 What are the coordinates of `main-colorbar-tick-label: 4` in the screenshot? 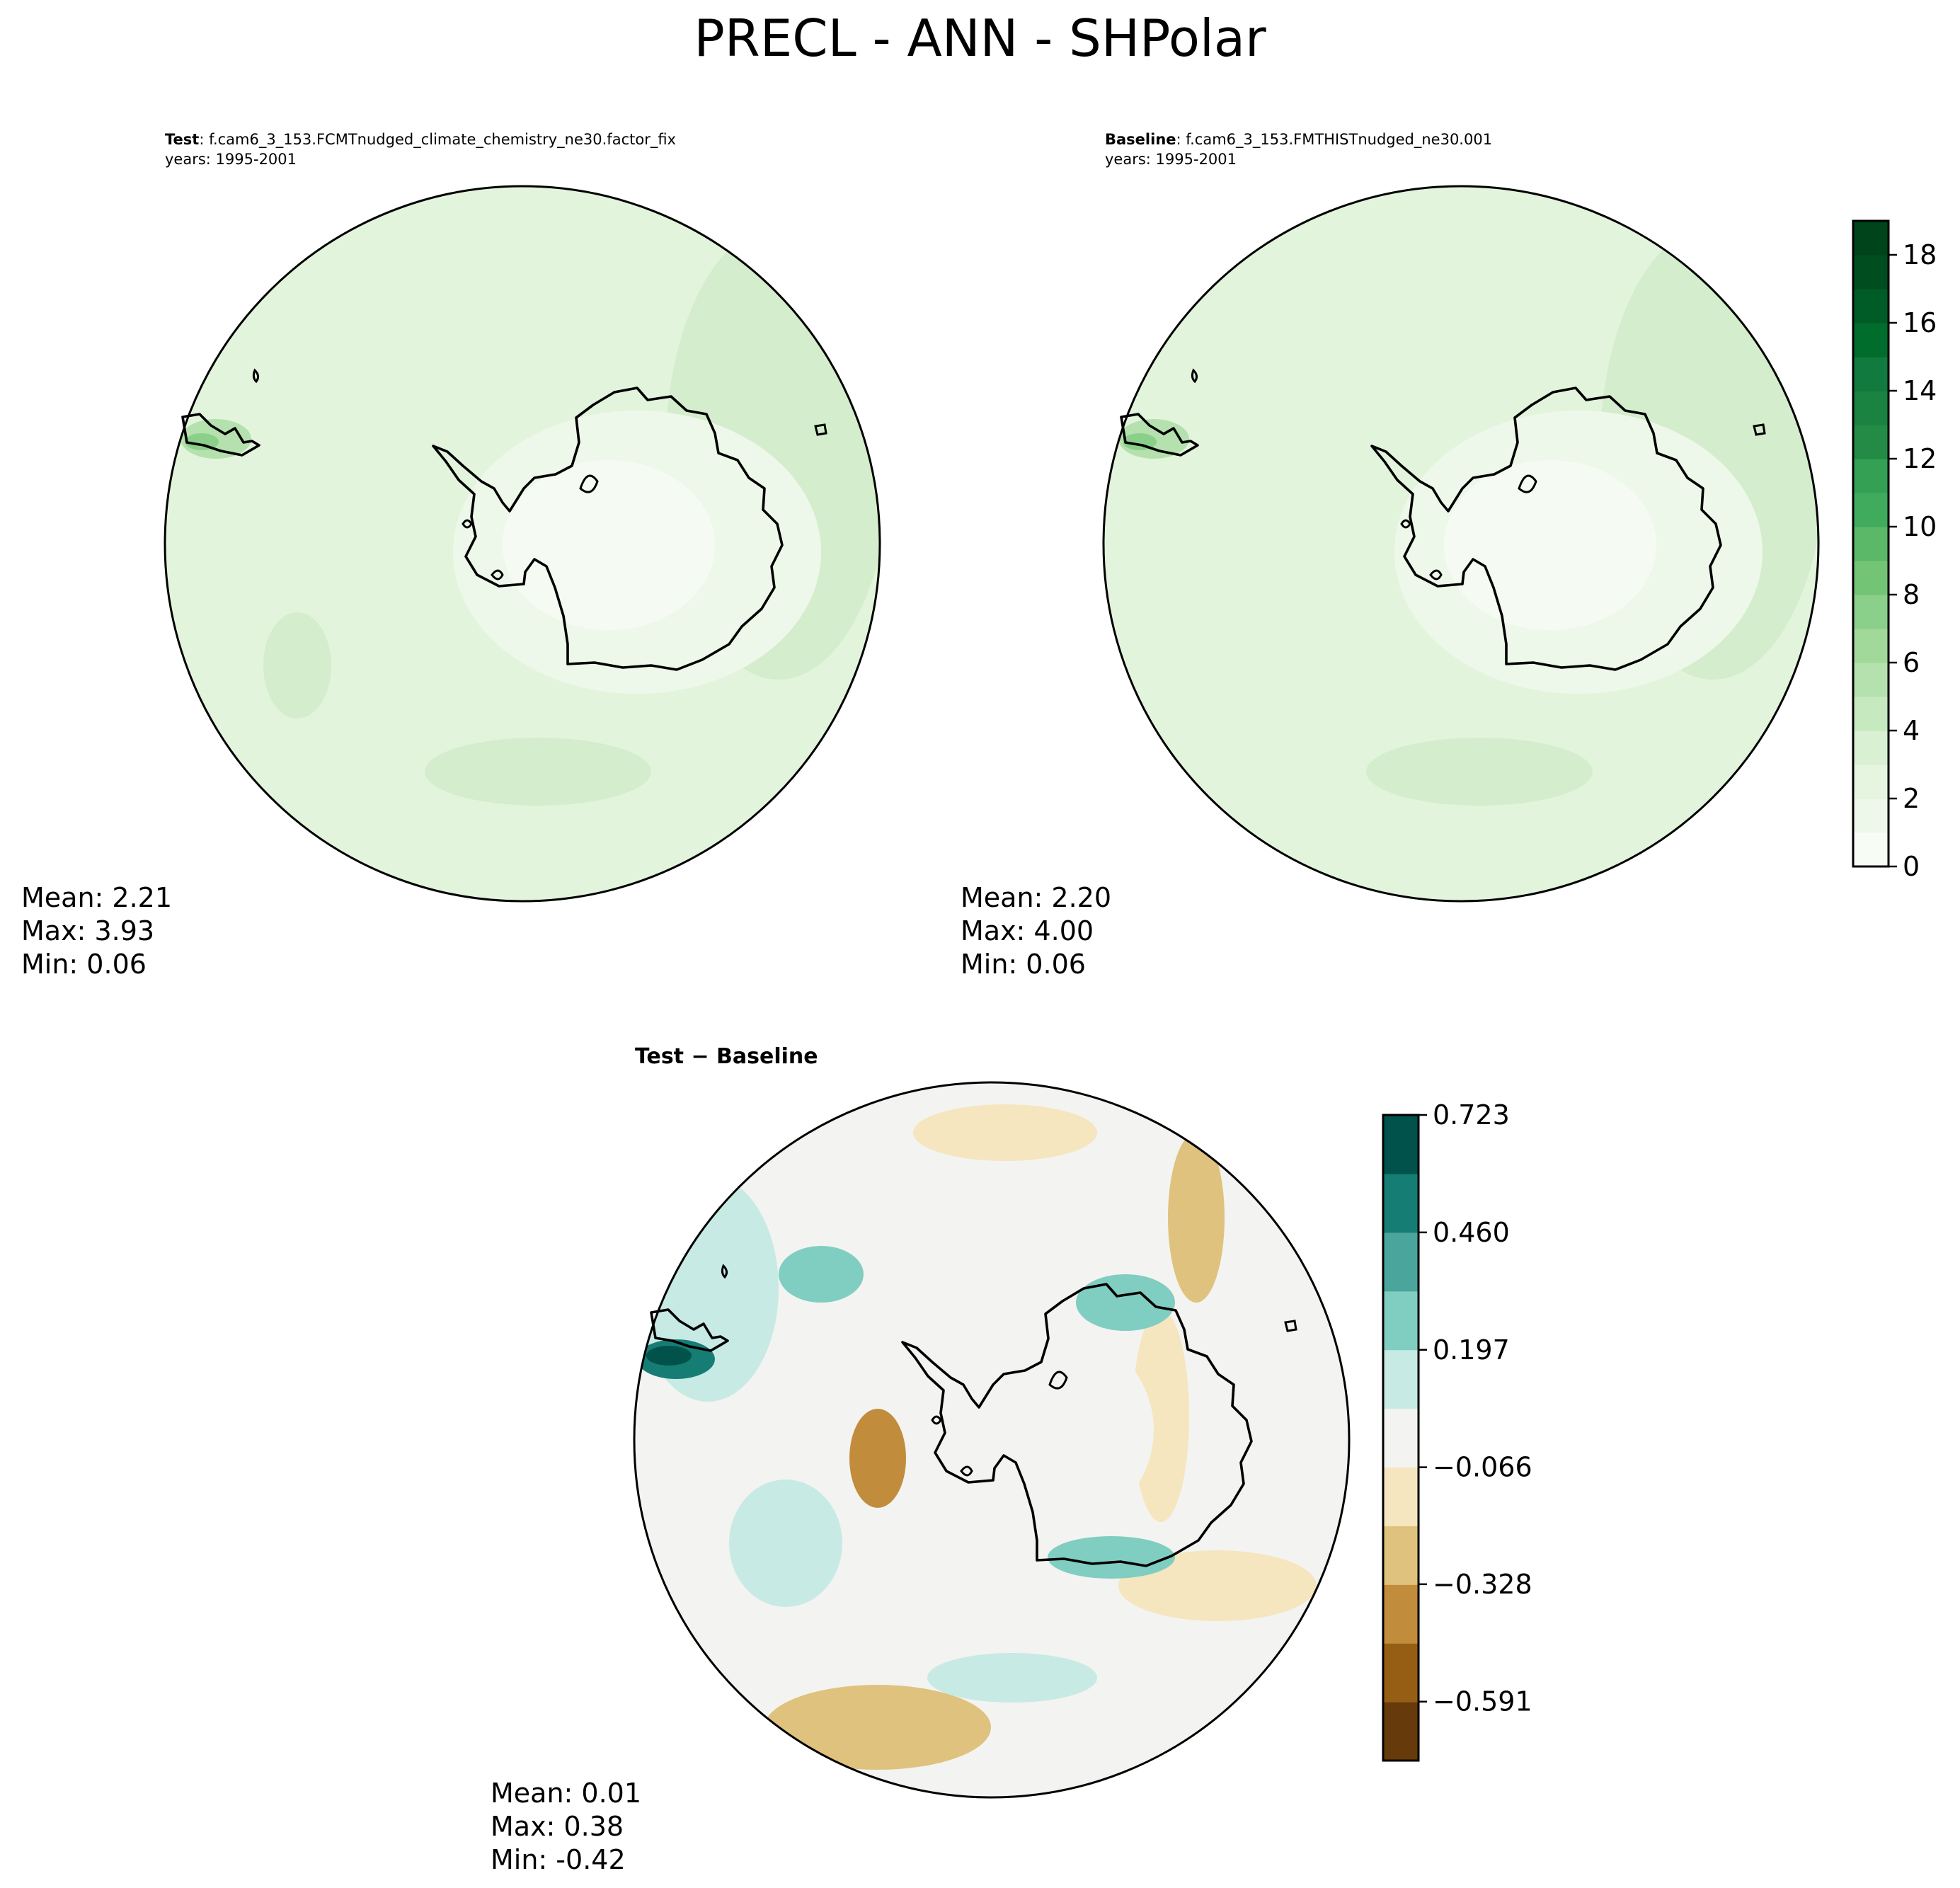 It's located at (1911, 731).